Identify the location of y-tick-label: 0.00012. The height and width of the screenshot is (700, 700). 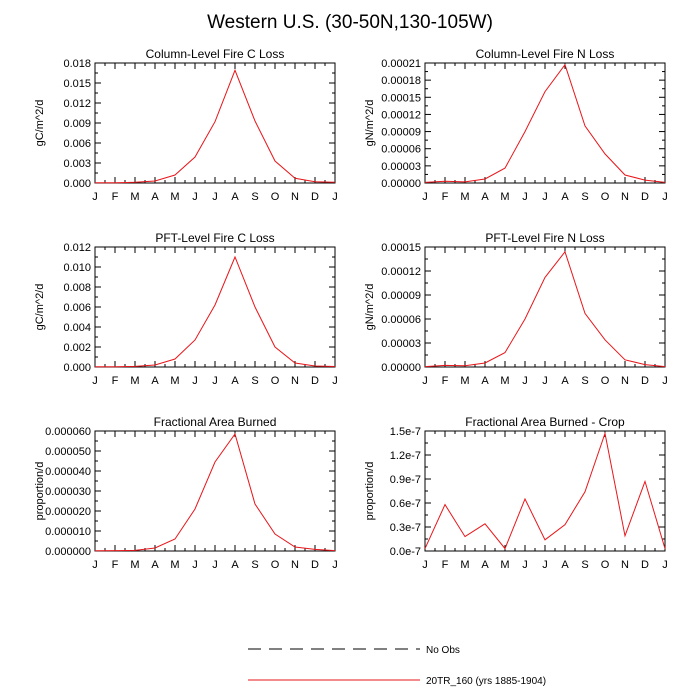
(401, 272).